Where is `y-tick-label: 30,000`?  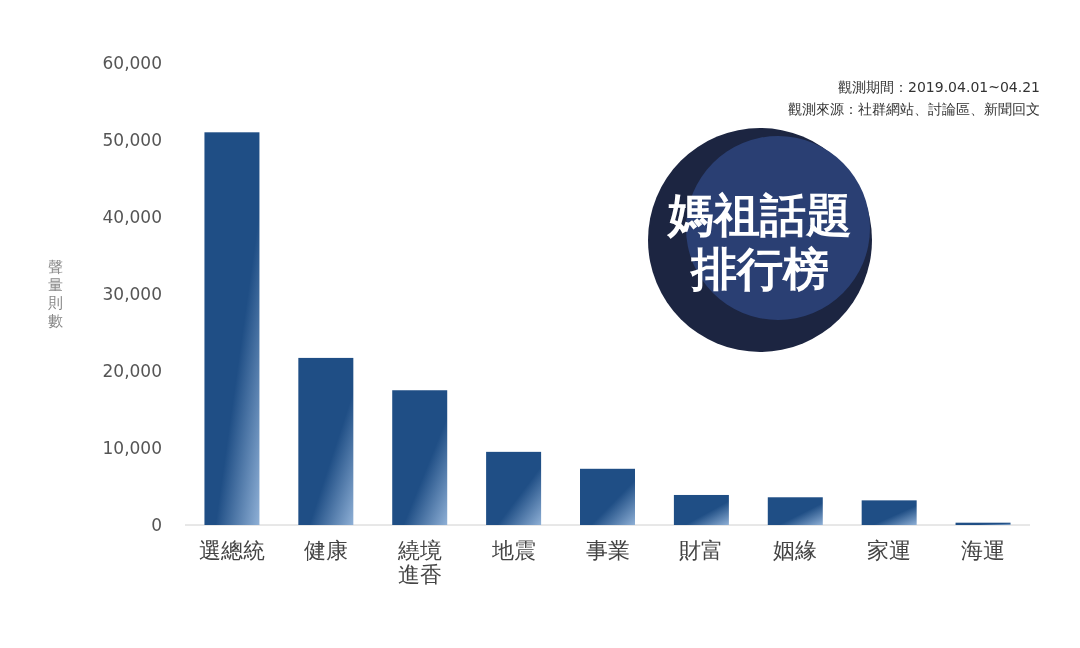 y-tick-label: 30,000 is located at coordinates (132, 294).